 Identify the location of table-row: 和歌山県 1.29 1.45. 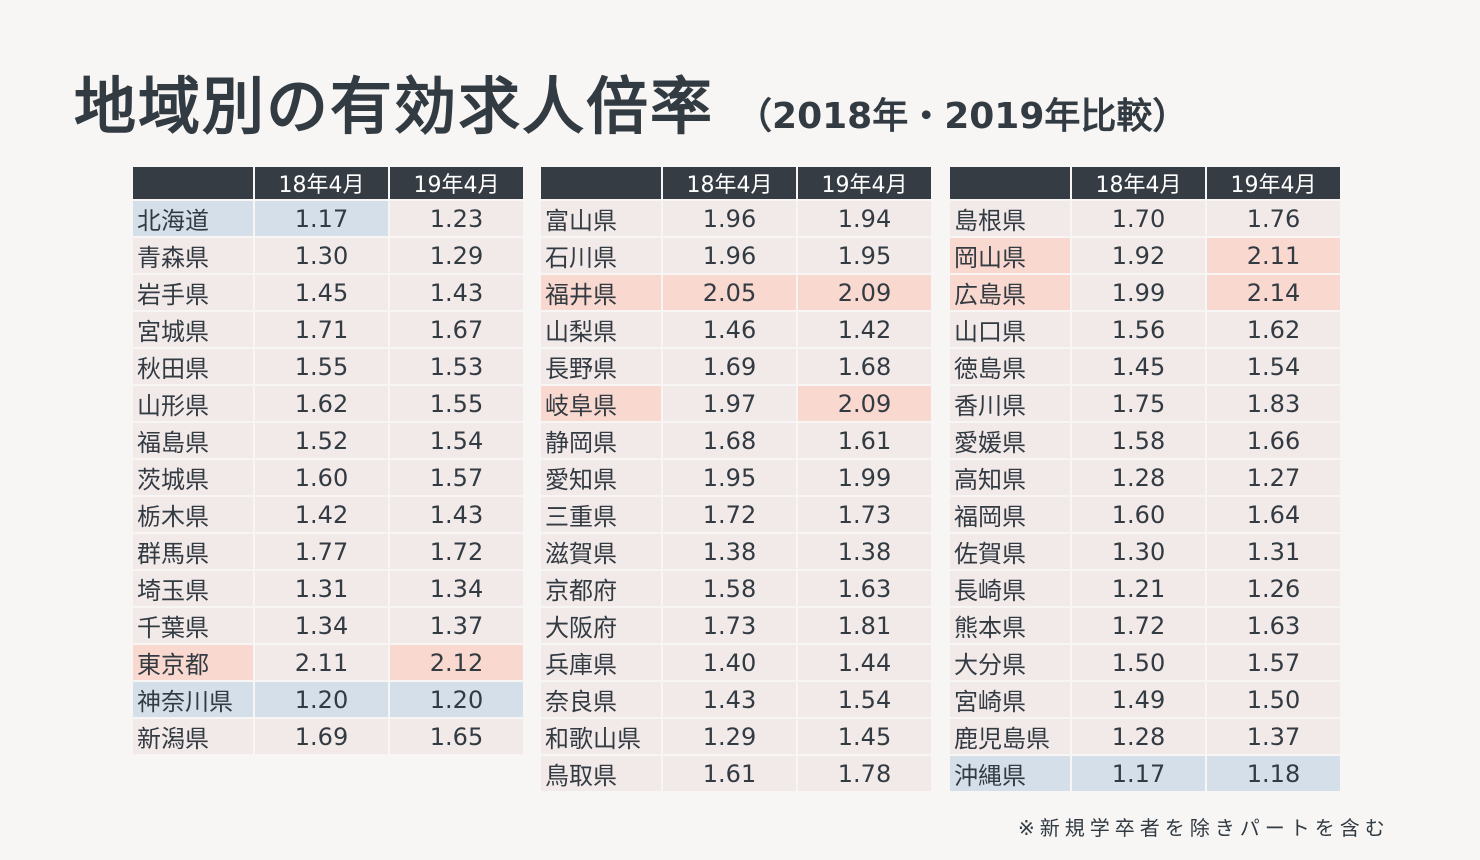
(736, 736).